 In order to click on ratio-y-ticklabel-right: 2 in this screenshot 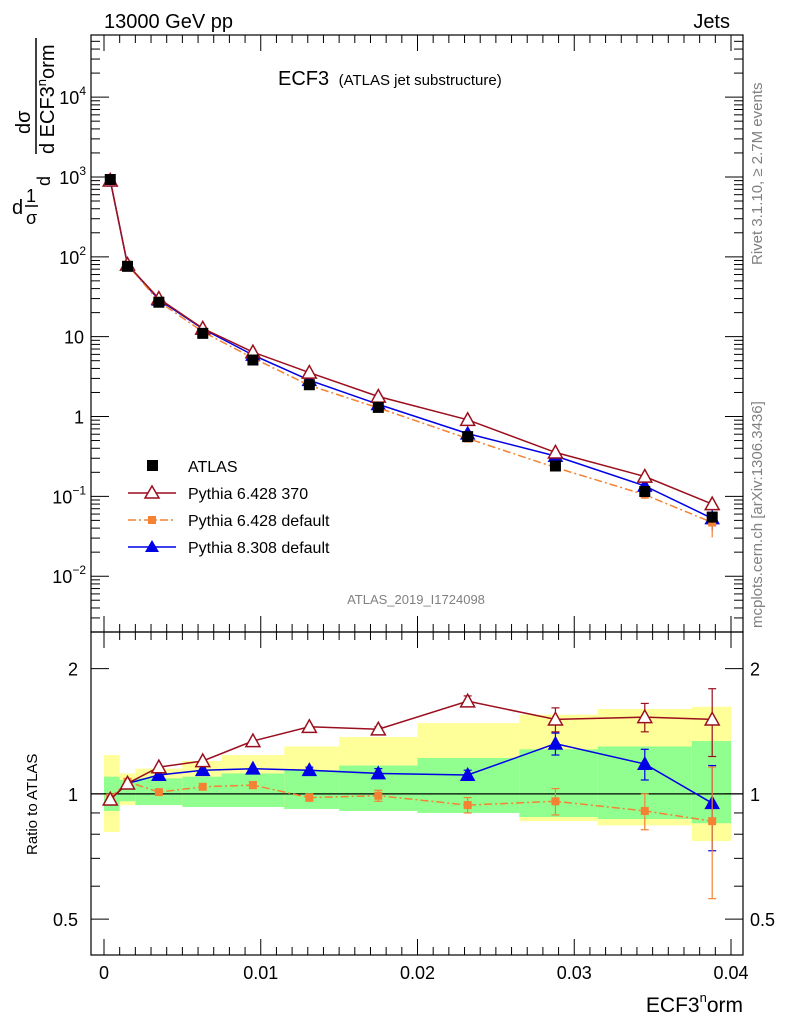, I will do `click(755, 670)`.